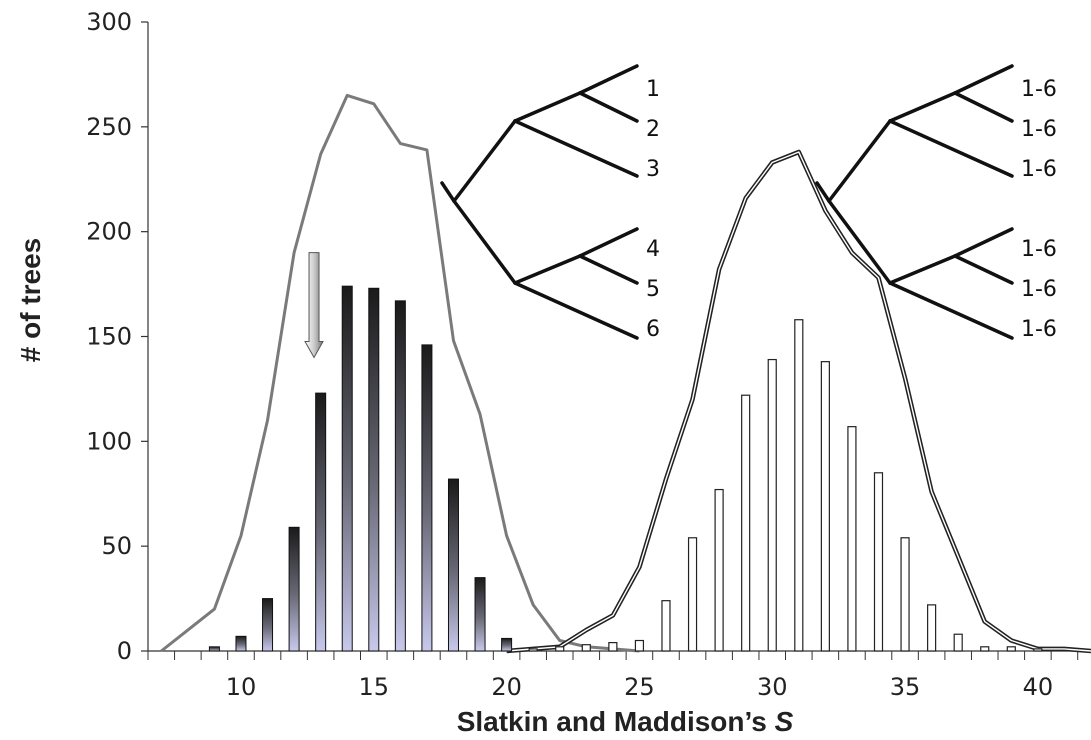 This screenshot has width=1091, height=740. Describe the element at coordinates (639, 687) in the screenshot. I see `x-tick-label: 25` at that location.